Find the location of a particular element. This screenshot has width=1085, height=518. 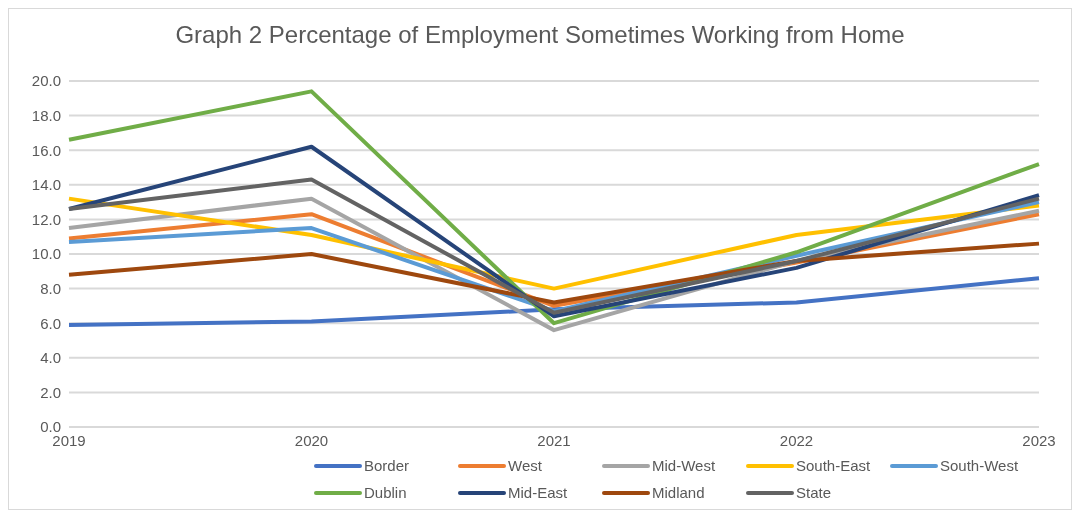

legend-label: State is located at coordinates (814, 492).